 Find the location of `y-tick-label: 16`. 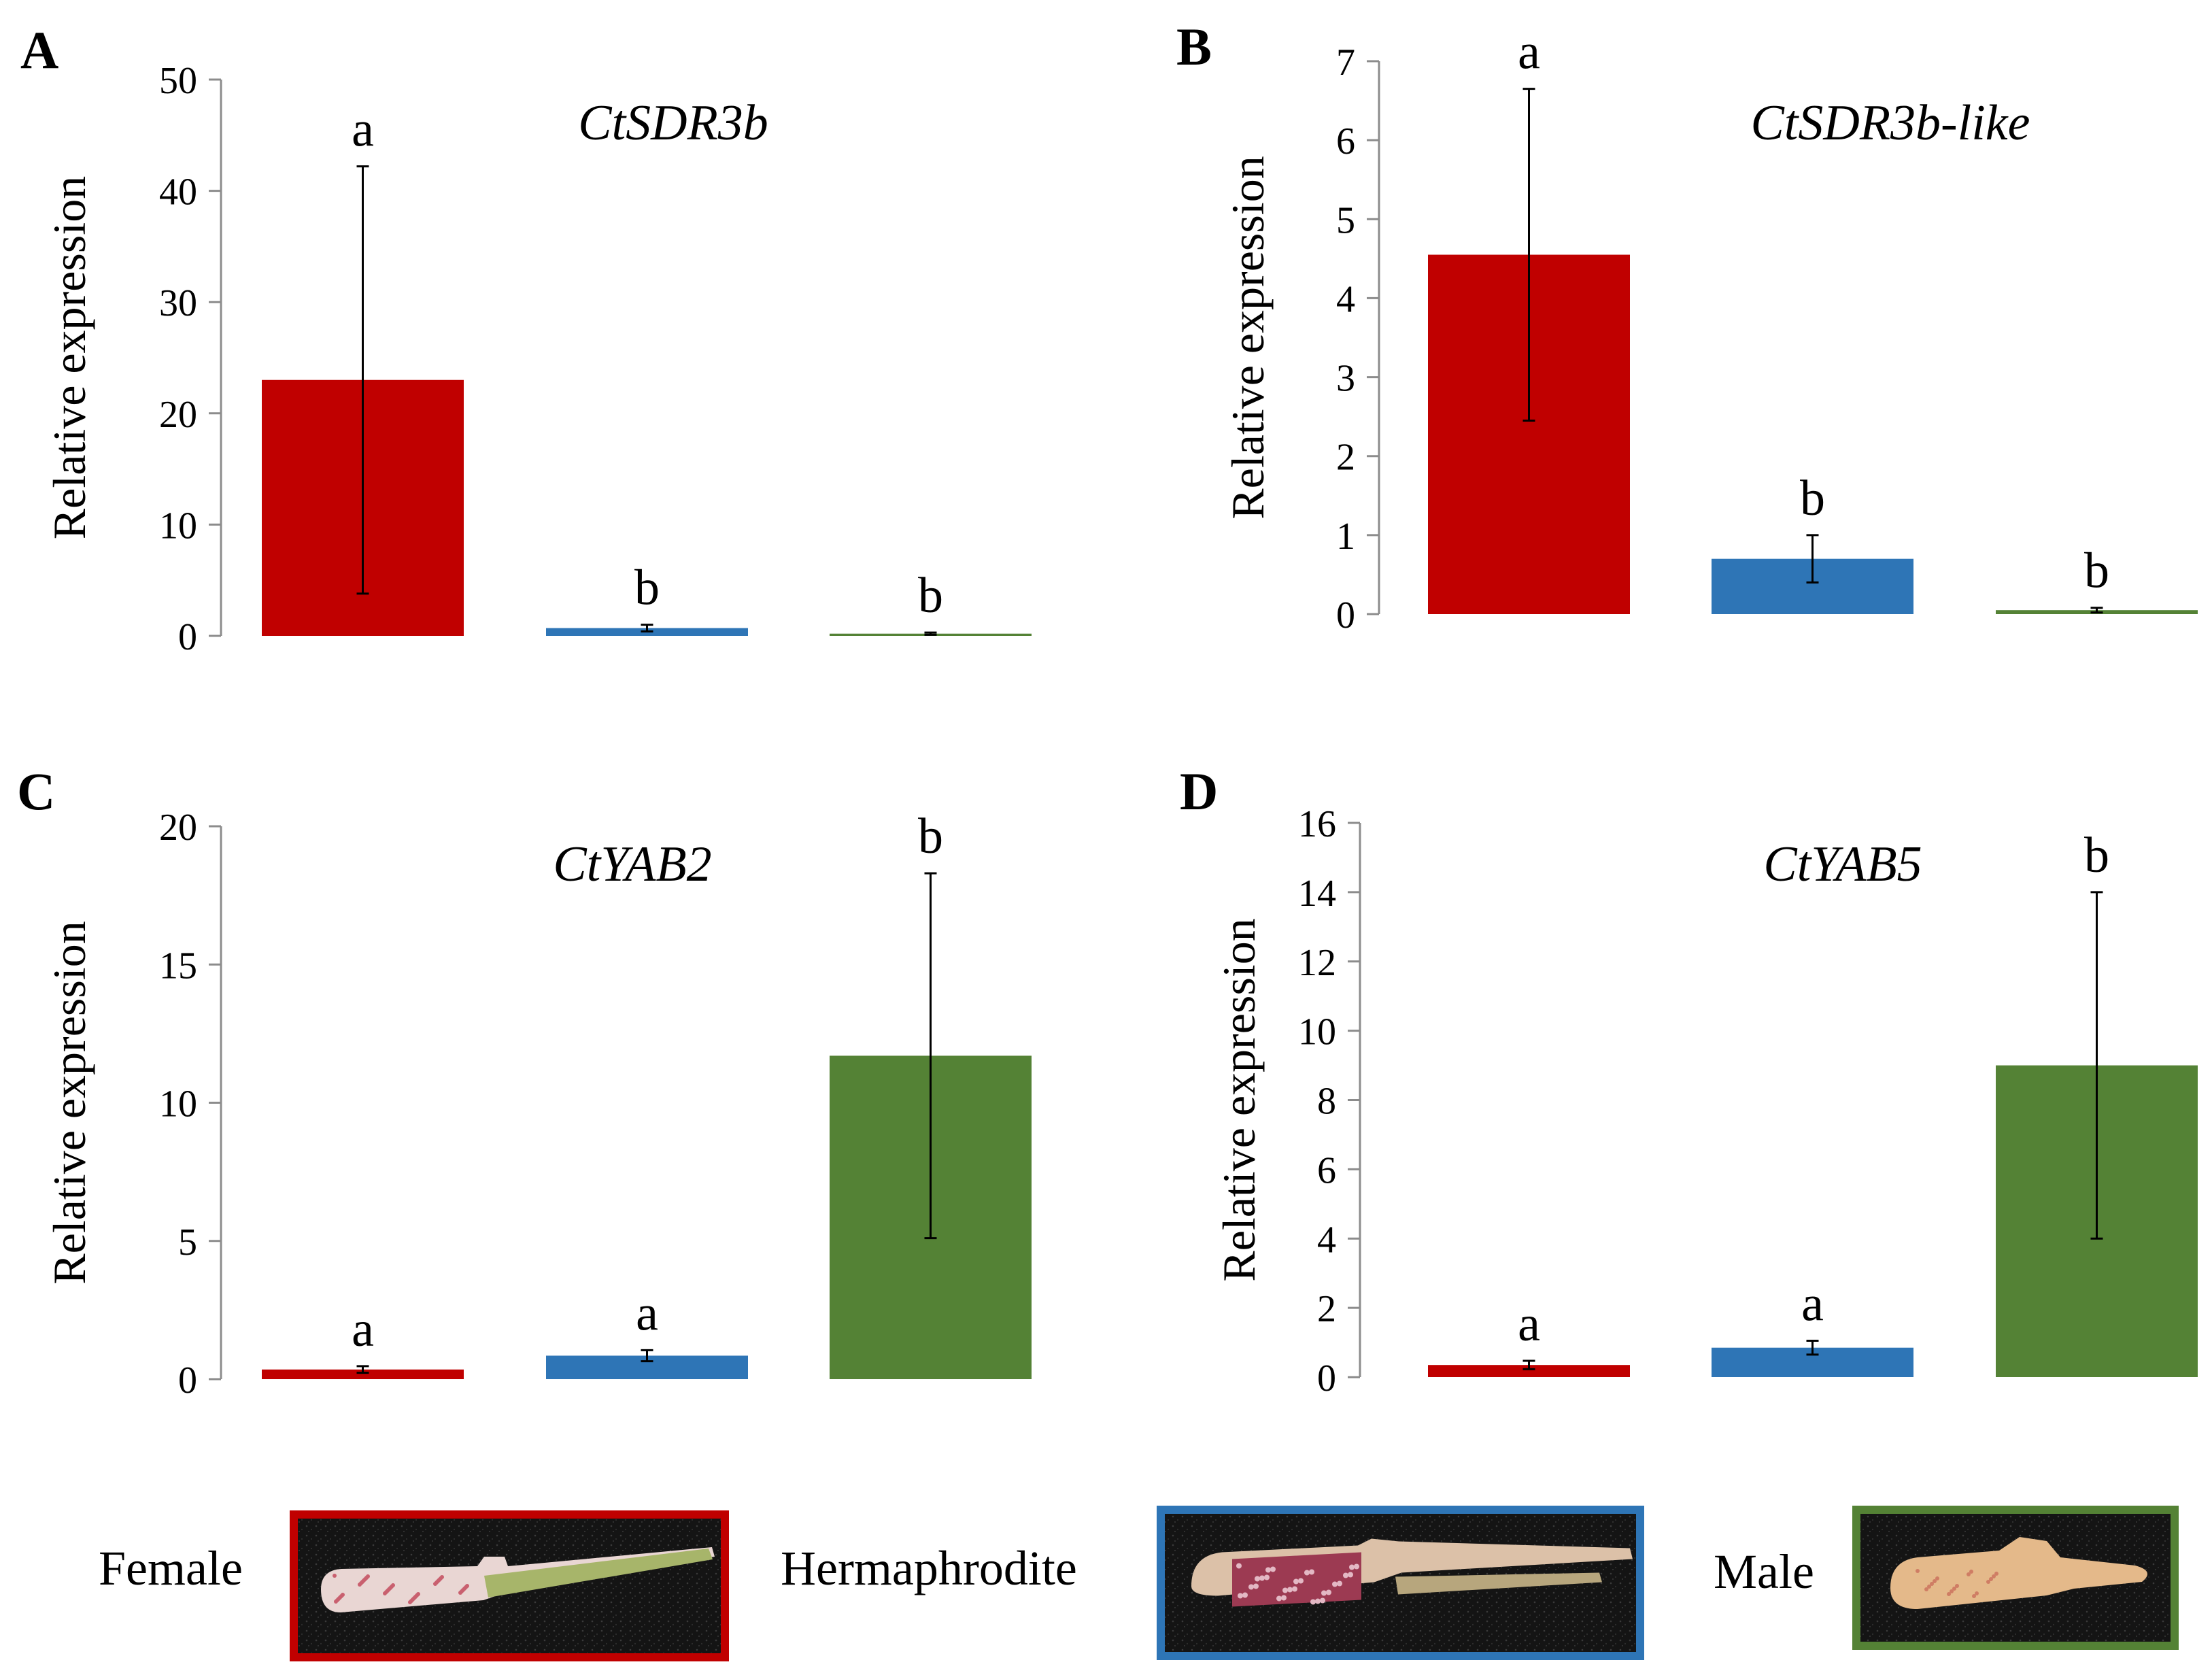

y-tick-label: 16 is located at coordinates (1317, 824).